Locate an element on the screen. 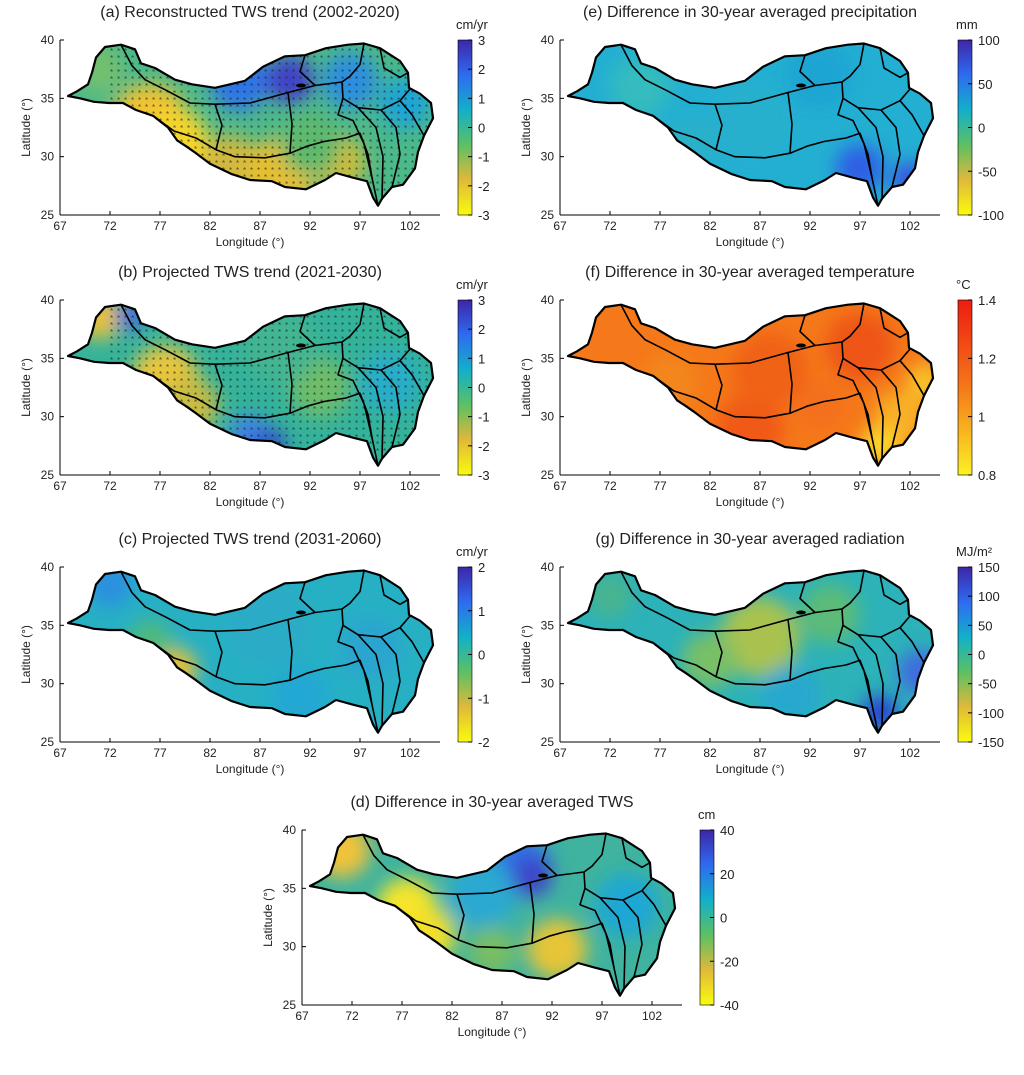 This screenshot has height=1075, width=1024. colorbar-unit: cm is located at coordinates (706, 814).